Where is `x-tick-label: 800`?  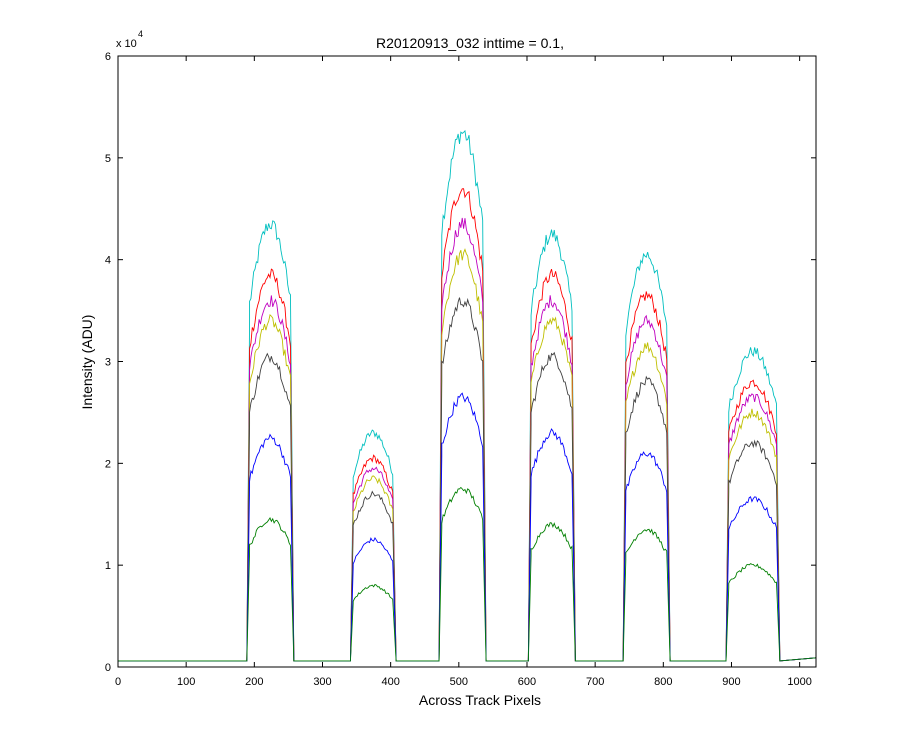 x-tick-label: 800 is located at coordinates (663, 682).